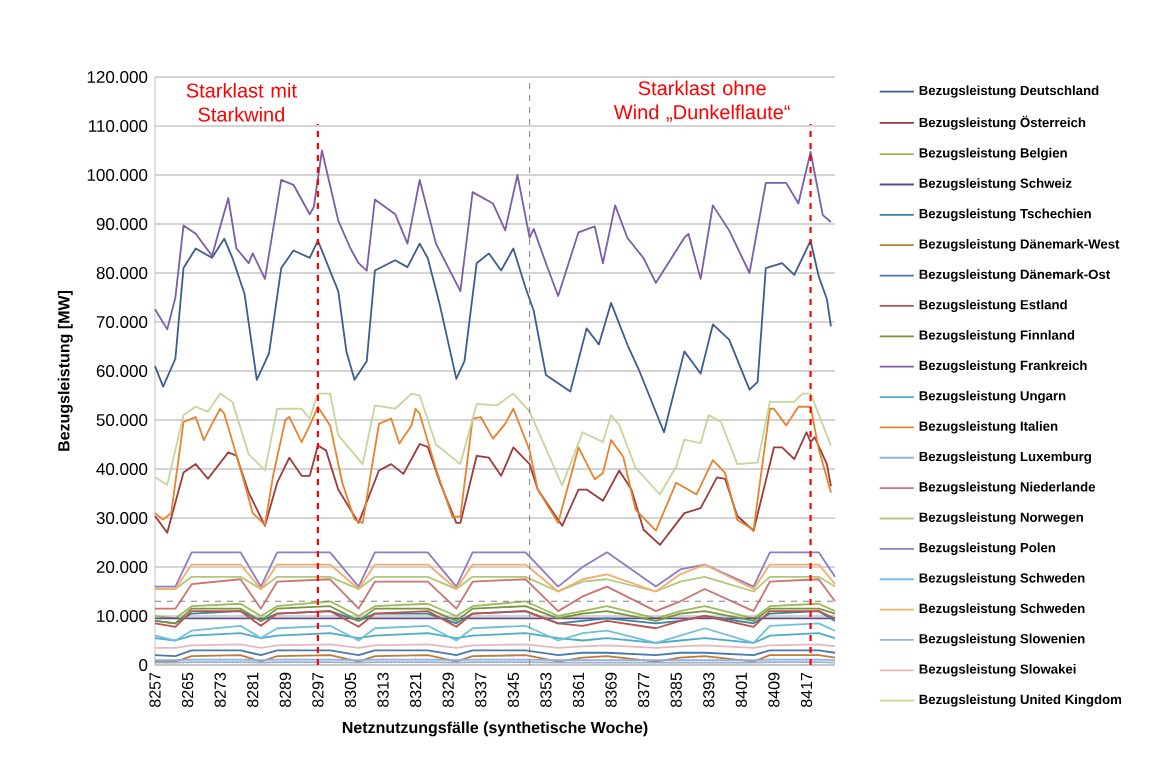  I want to click on x-tick-label: 8401, so click(741, 689).